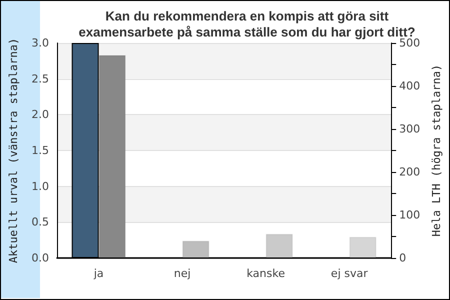  Describe the element at coordinates (266, 273) in the screenshot. I see `x-tick-label: kanske` at that location.